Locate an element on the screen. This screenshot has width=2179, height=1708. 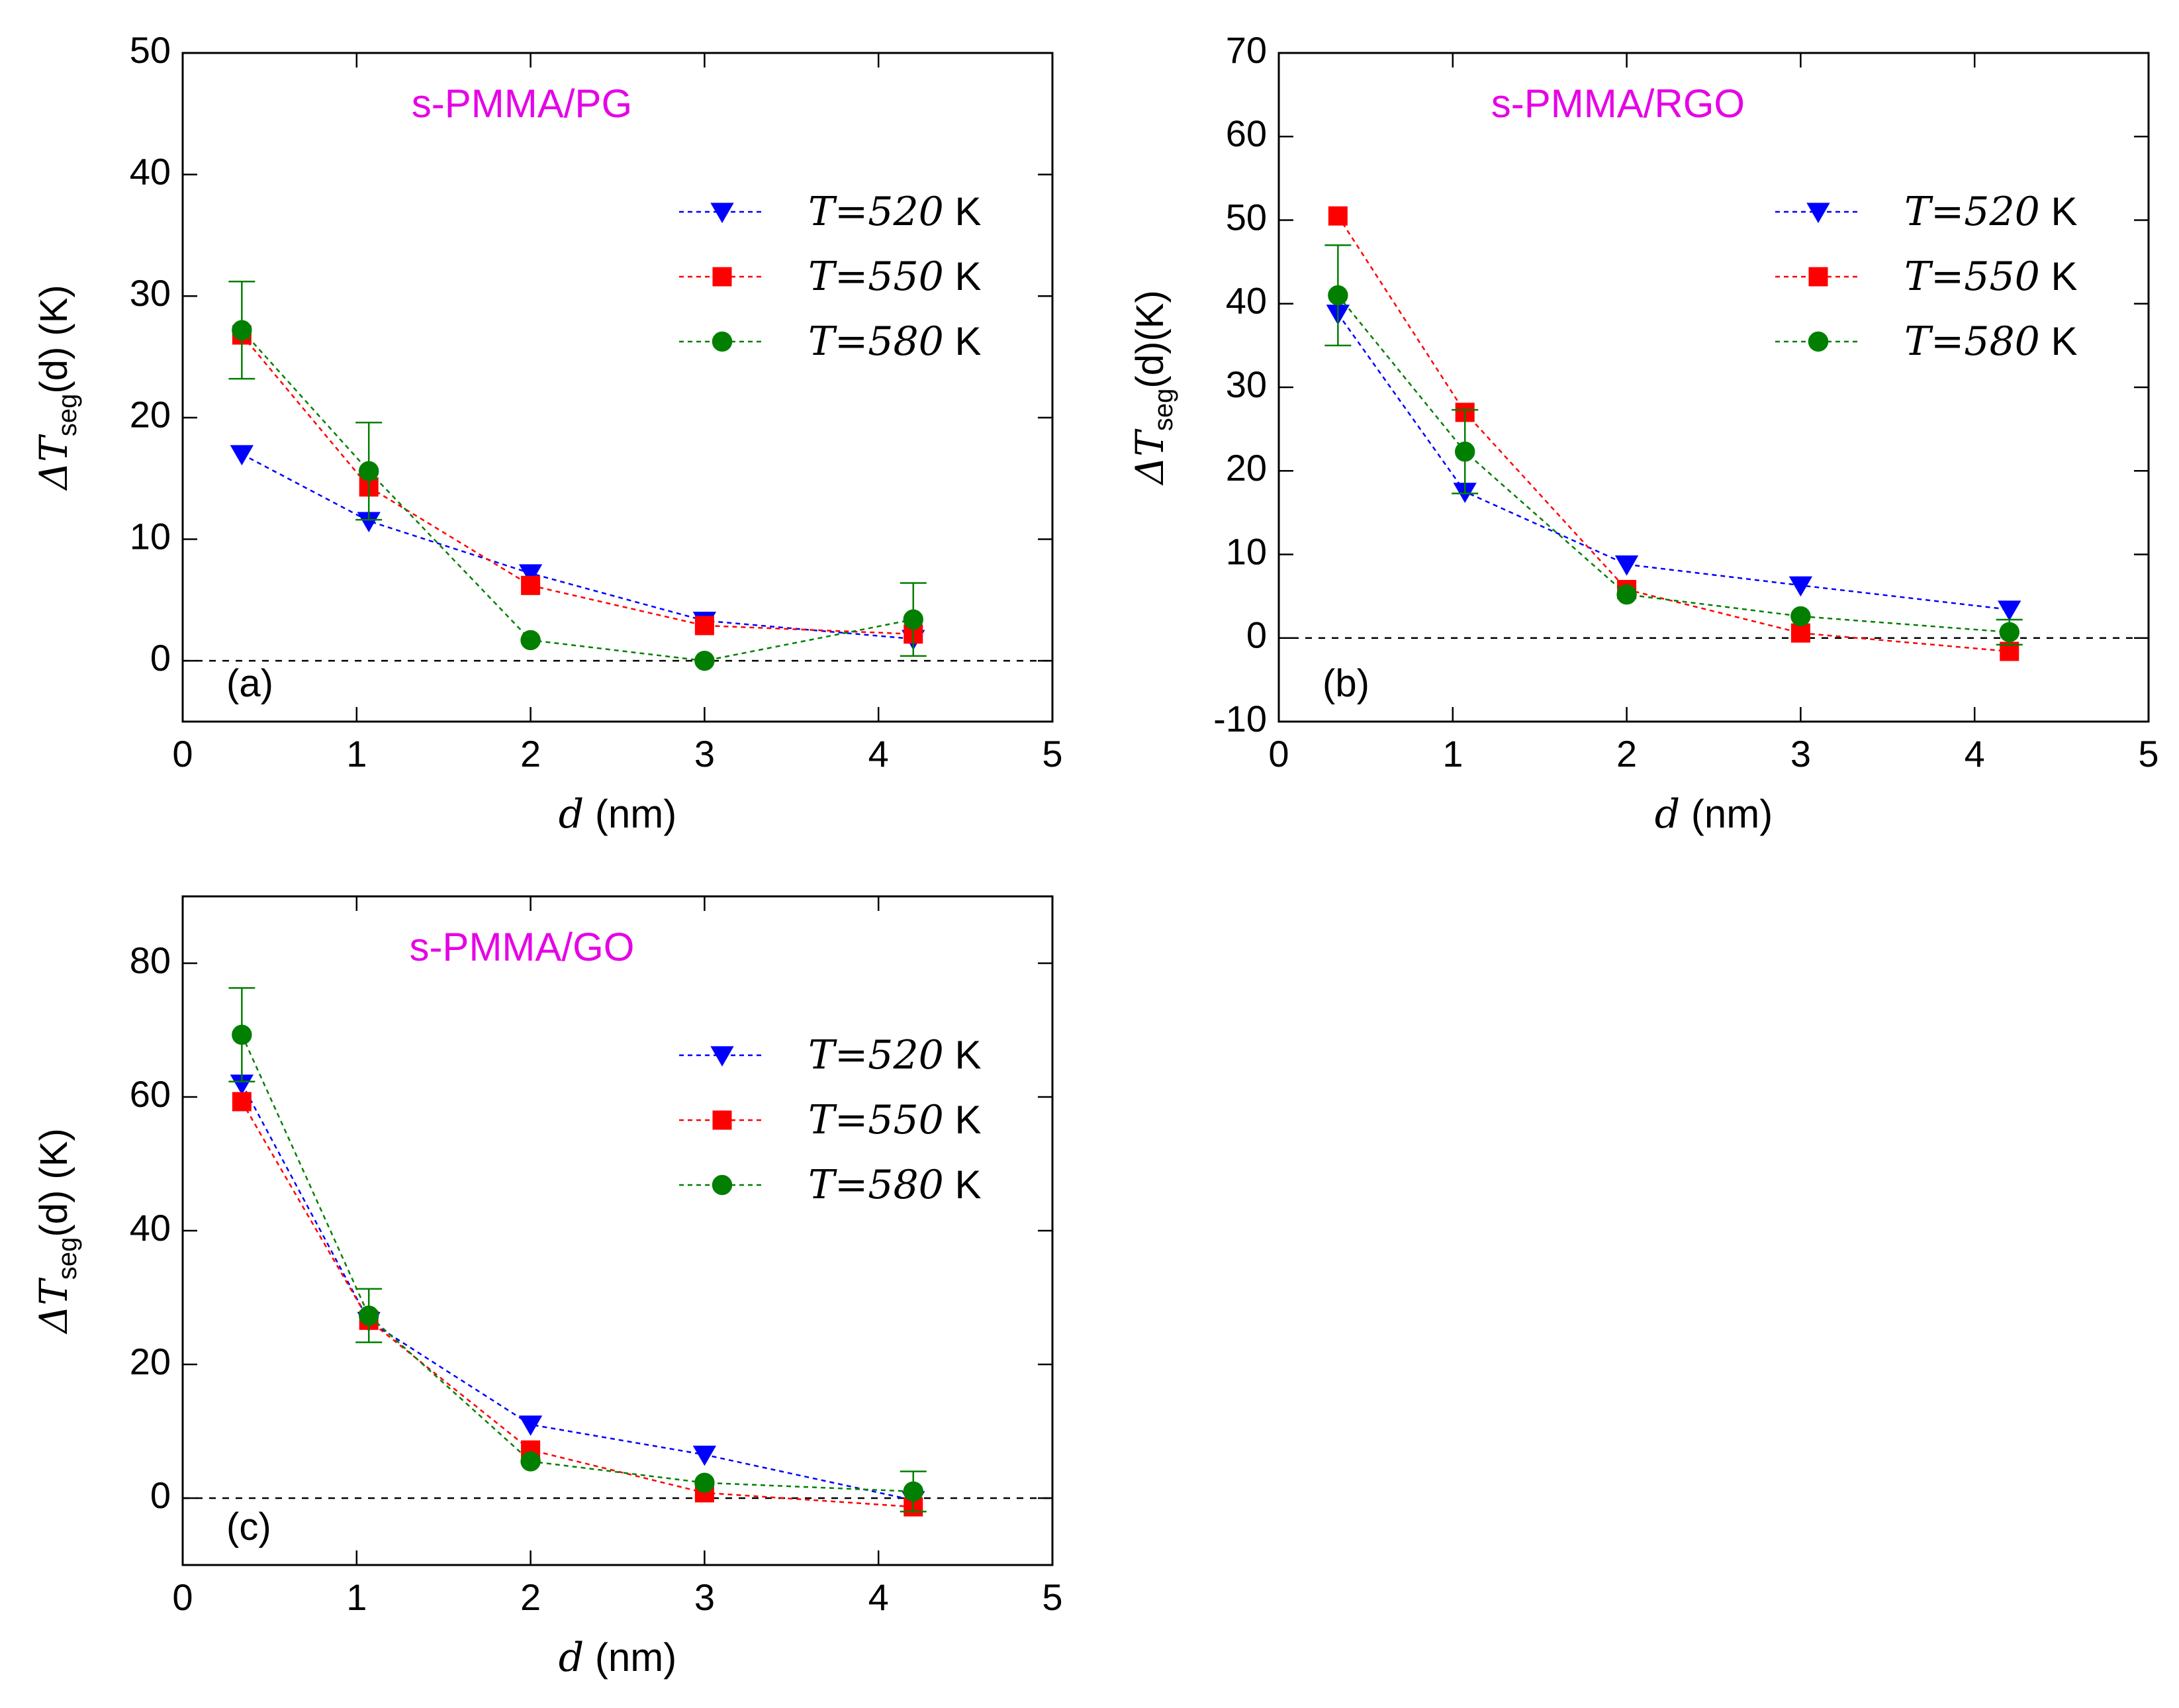
y-axis-label: ΔTseg(d) (K) is located at coordinates (56, 388).